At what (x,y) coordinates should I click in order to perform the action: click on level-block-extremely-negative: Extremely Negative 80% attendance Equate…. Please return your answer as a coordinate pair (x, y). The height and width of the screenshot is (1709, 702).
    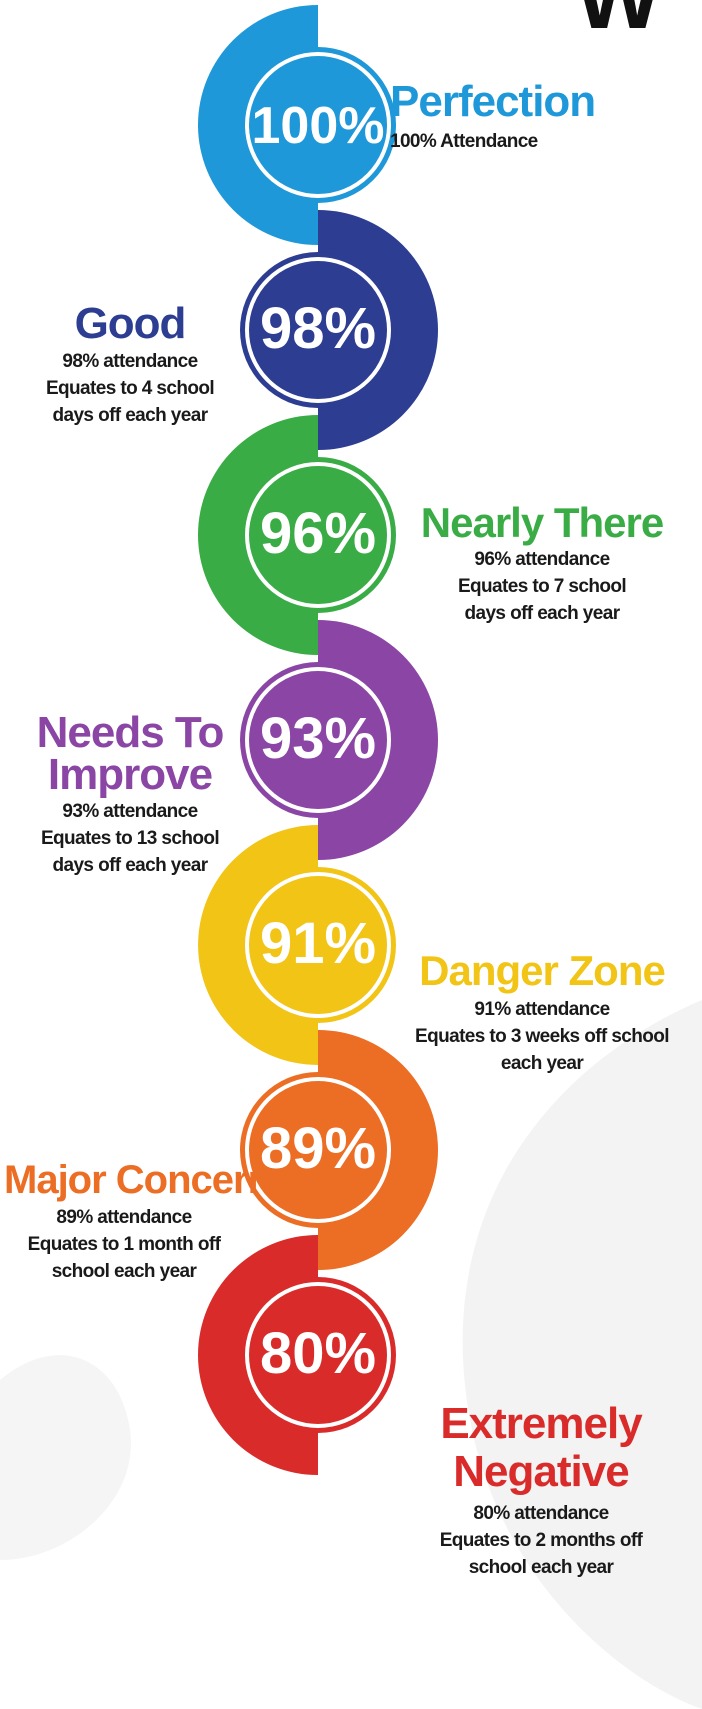
    Looking at the image, I should click on (541, 1490).